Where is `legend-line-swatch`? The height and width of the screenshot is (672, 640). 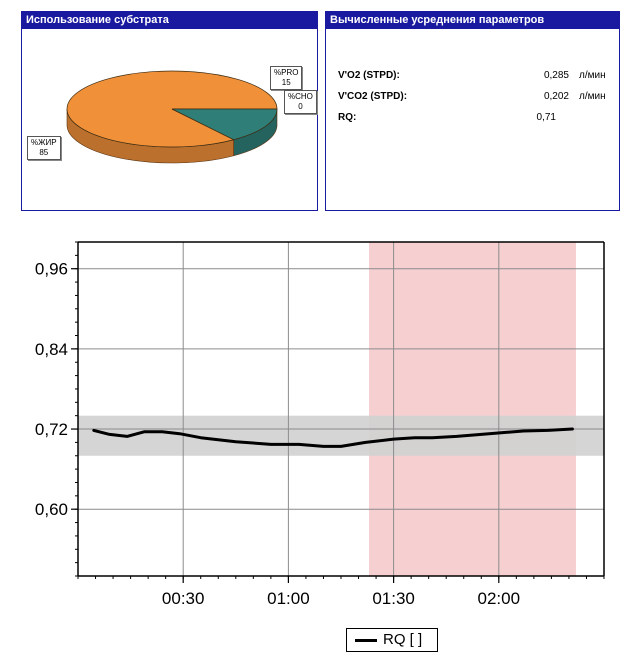
legend-line-swatch is located at coordinates (366, 640).